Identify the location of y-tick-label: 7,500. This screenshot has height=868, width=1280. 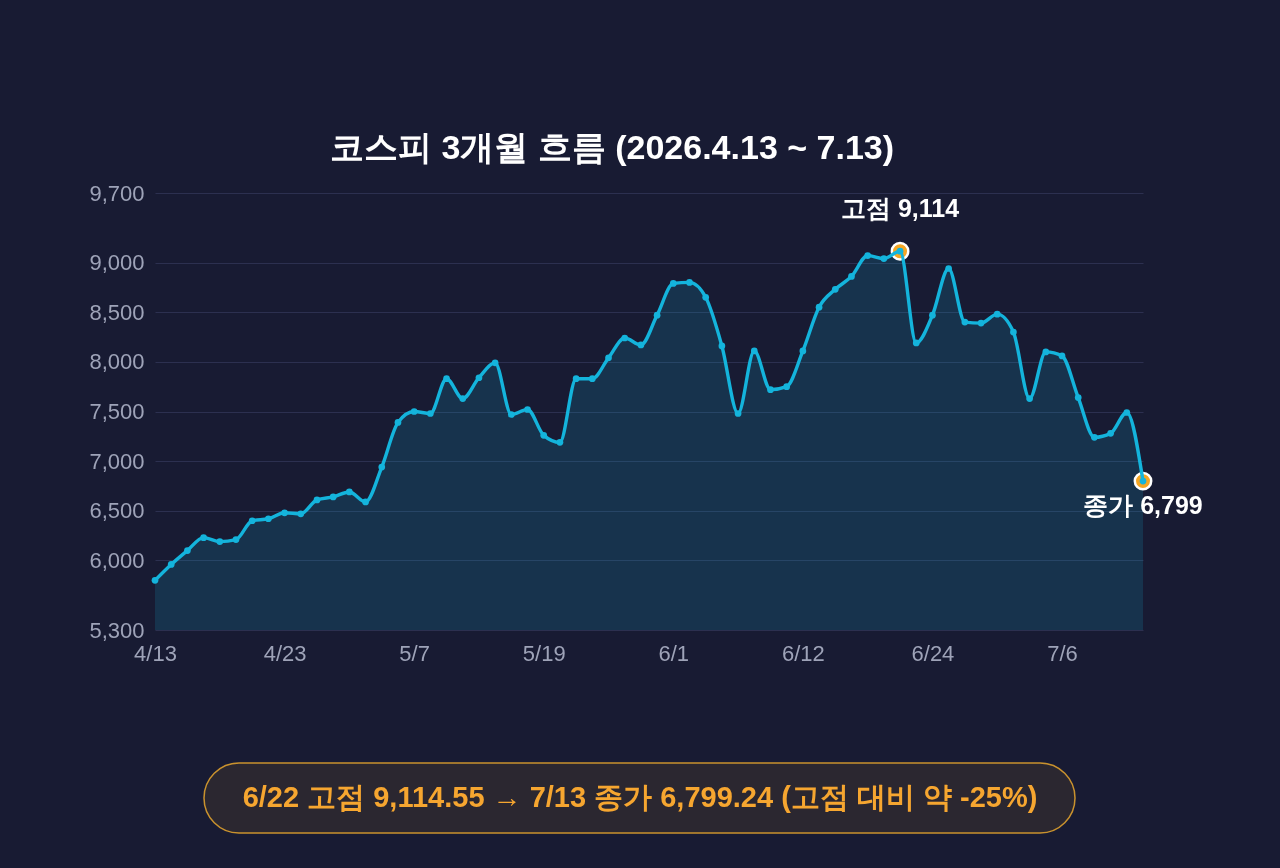
(117, 411).